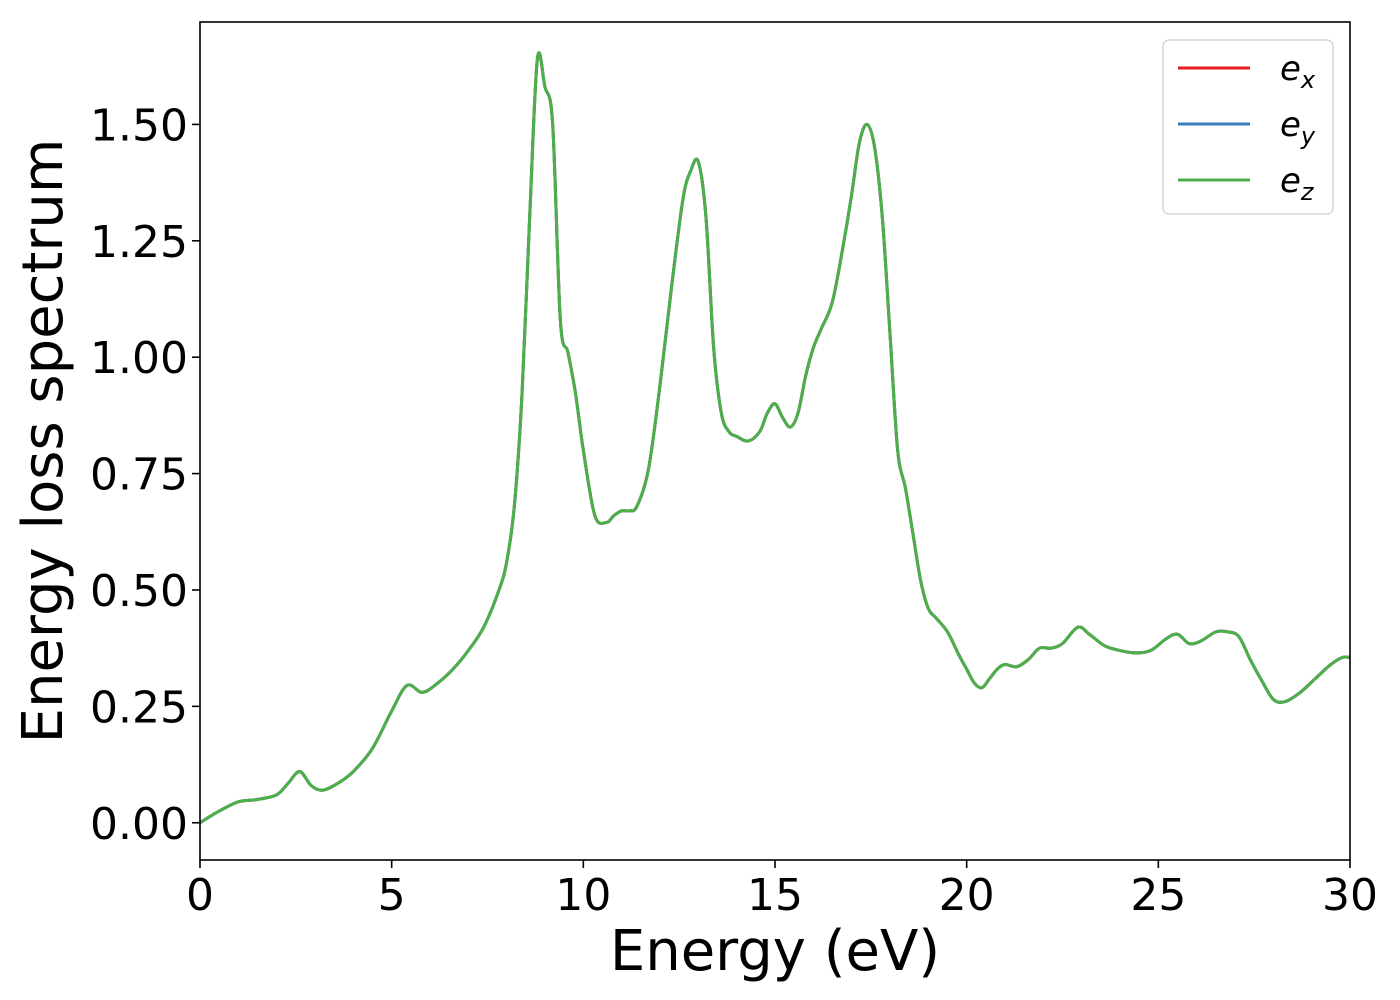  I want to click on legend-label: ey, so click(1298, 127).